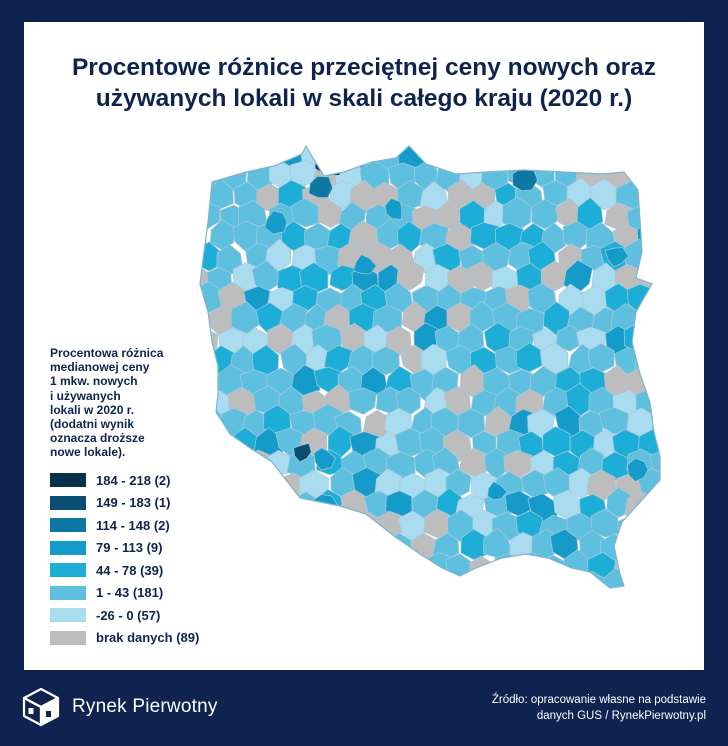 The image size is (728, 746). I want to click on brand-name: Rynek Pierwotny, so click(145, 706).